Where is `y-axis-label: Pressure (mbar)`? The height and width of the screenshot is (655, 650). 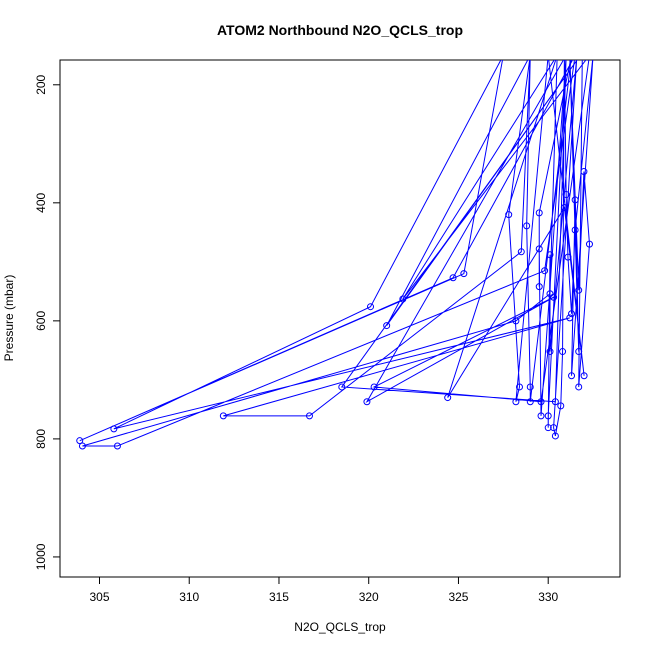 y-axis-label: Pressure (mbar) is located at coordinates (9, 318).